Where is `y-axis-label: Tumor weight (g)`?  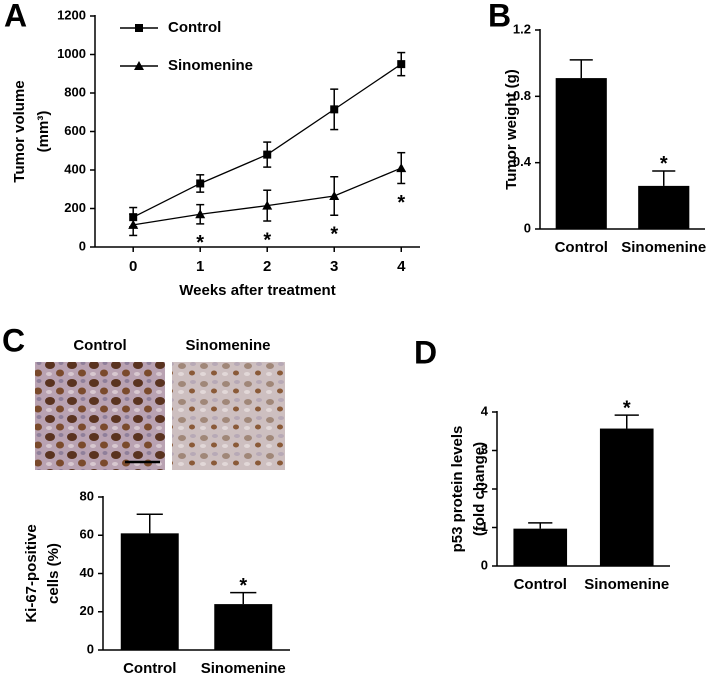
y-axis-label: Tumor weight (g) is located at coordinates (511, 129).